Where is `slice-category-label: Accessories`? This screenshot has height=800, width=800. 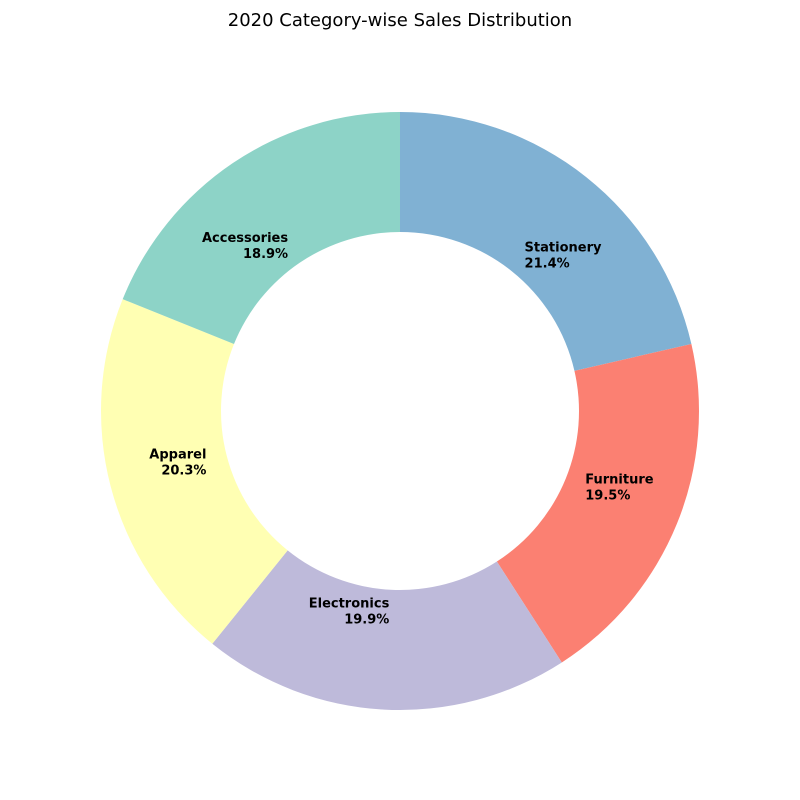
slice-category-label: Accessories is located at coordinates (245, 238).